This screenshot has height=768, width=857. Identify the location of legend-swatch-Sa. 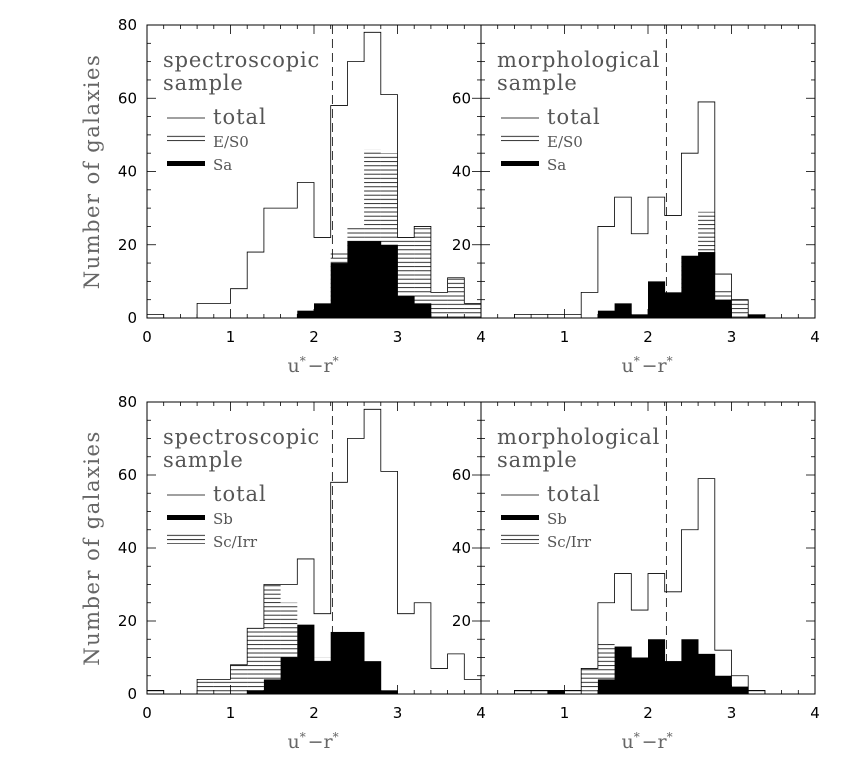
(520, 163).